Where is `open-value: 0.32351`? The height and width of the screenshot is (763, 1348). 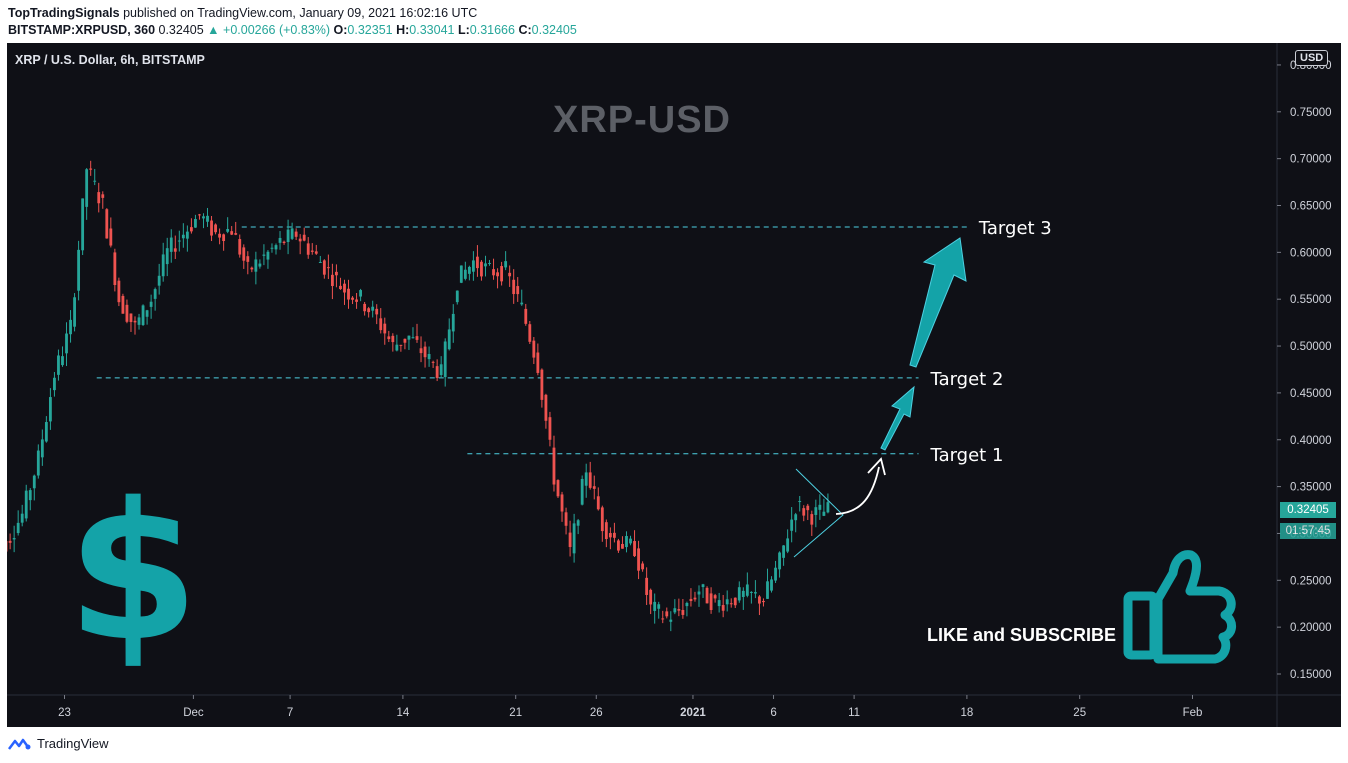 open-value: 0.32351 is located at coordinates (370, 30).